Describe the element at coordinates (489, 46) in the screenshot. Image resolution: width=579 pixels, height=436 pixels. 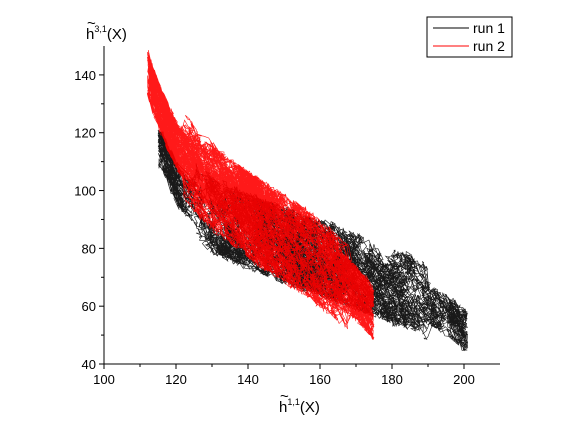
I see `legend-label-run-2: run 2` at that location.